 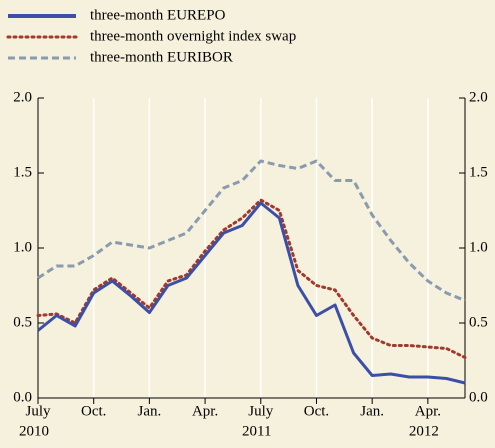 What do you see at coordinates (22, 322) in the screenshot?
I see `y-tick-label: 0.5` at bounding box center [22, 322].